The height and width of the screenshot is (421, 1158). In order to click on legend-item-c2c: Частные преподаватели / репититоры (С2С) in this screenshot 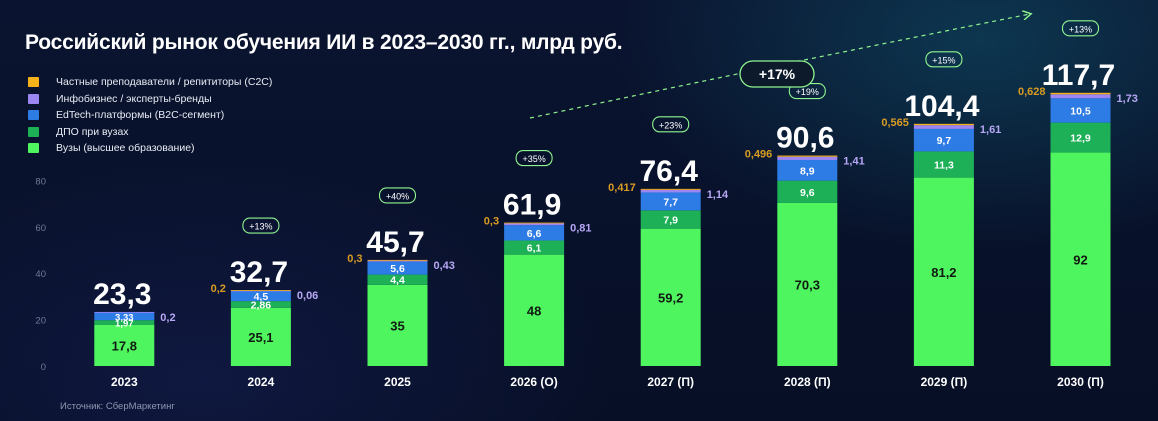, I will do `click(150, 82)`.